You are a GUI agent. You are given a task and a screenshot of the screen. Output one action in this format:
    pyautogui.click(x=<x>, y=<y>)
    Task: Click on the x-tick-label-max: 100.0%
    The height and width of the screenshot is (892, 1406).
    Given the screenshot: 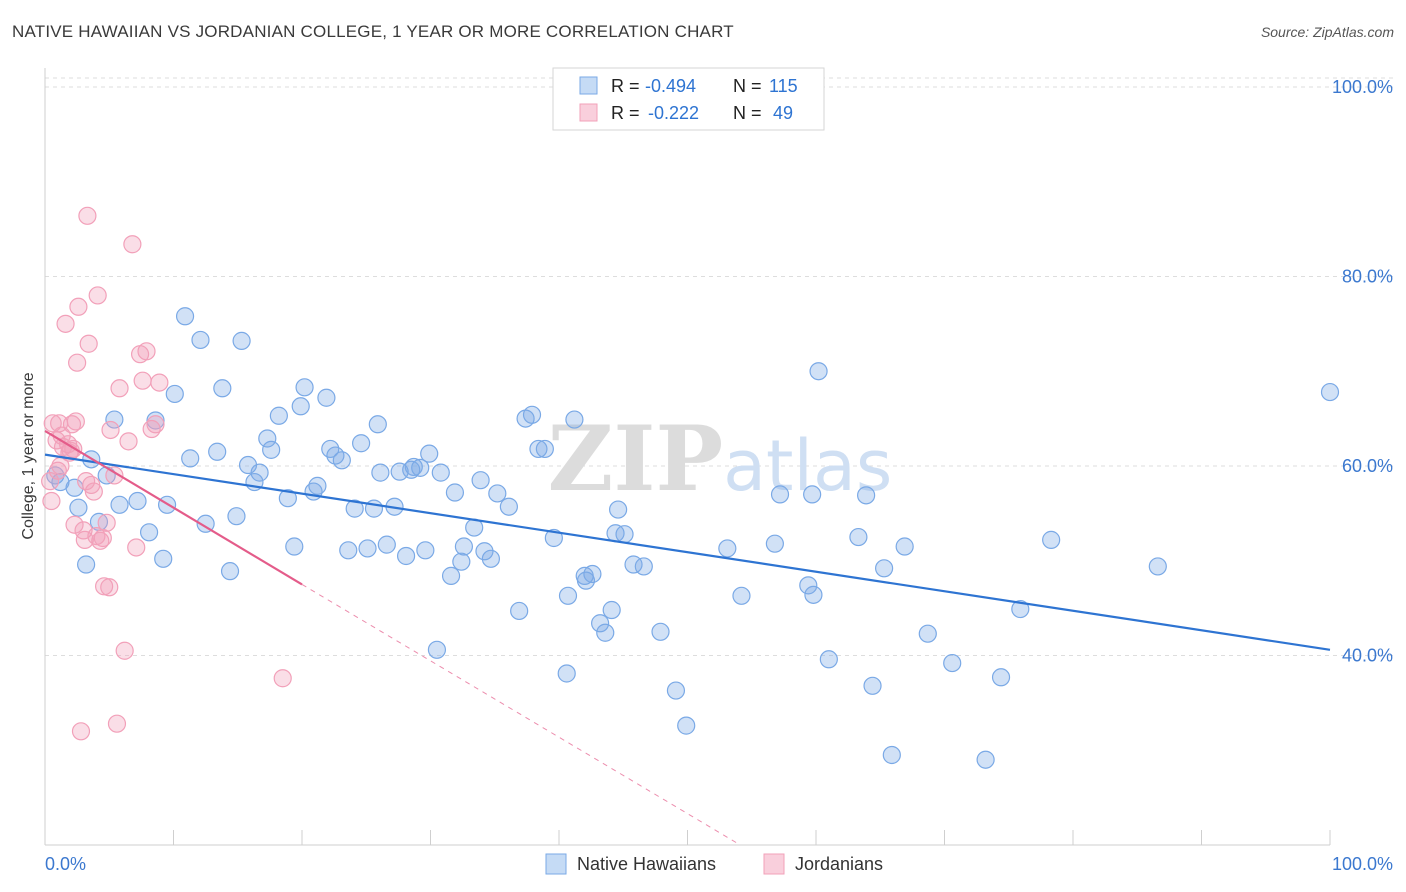 What is the action you would take?
    pyautogui.click(x=1362, y=864)
    